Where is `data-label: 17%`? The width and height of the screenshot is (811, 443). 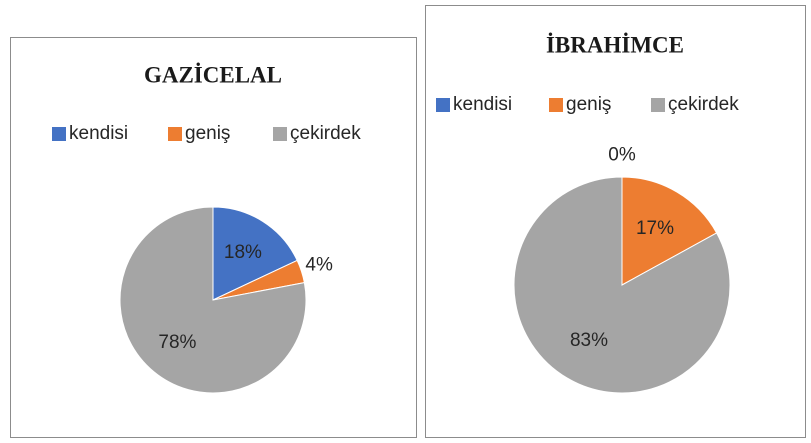
data-label: 17% is located at coordinates (655, 228).